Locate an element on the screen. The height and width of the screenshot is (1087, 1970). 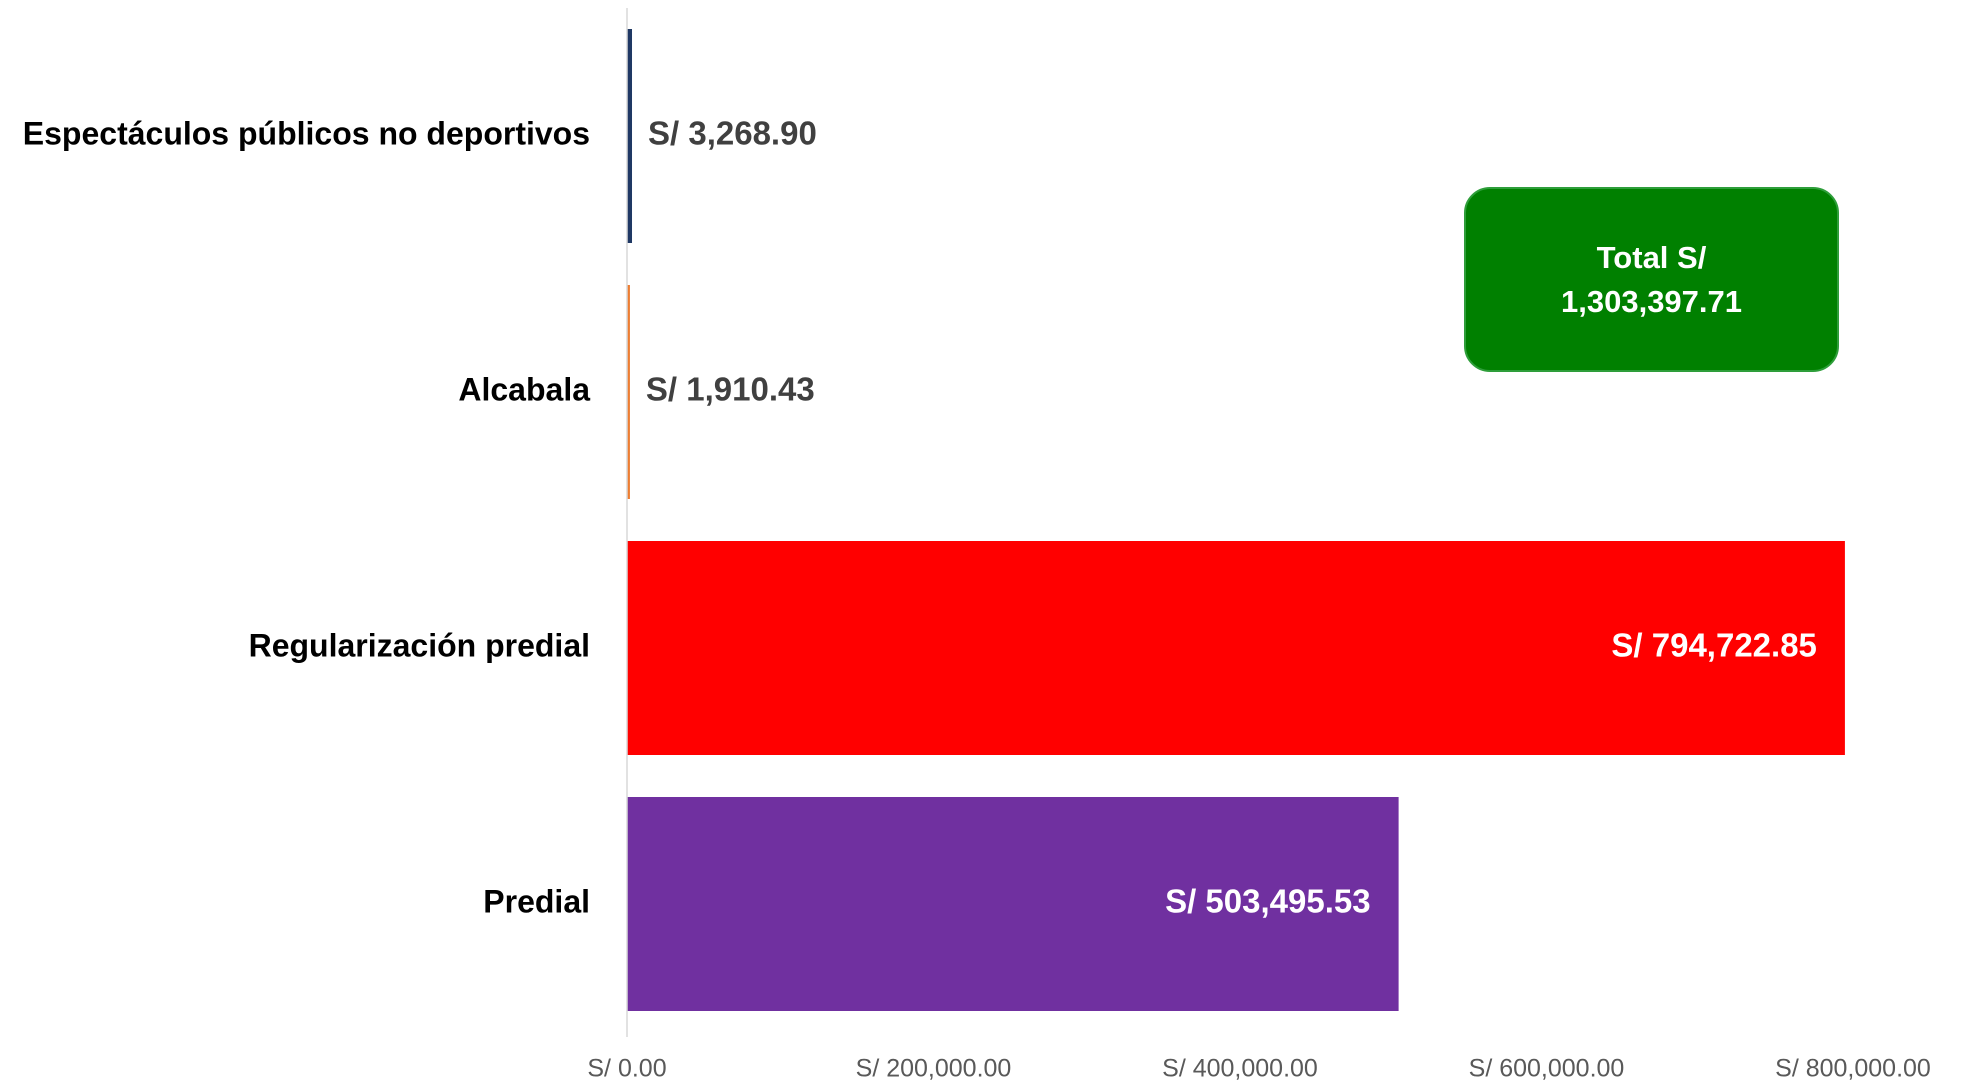
x-tick-label: S/ 600,000.00 is located at coordinates (1547, 1069).